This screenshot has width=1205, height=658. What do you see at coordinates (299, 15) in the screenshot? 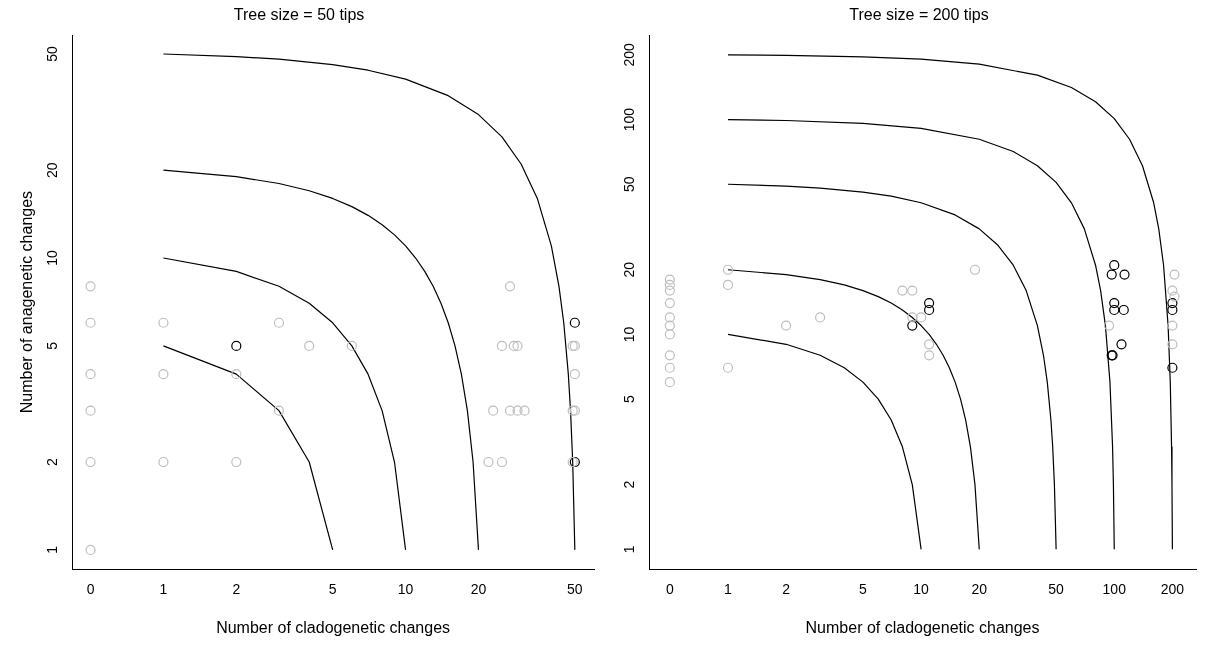
I see `chart-title: Tree size = 50 tips` at bounding box center [299, 15].